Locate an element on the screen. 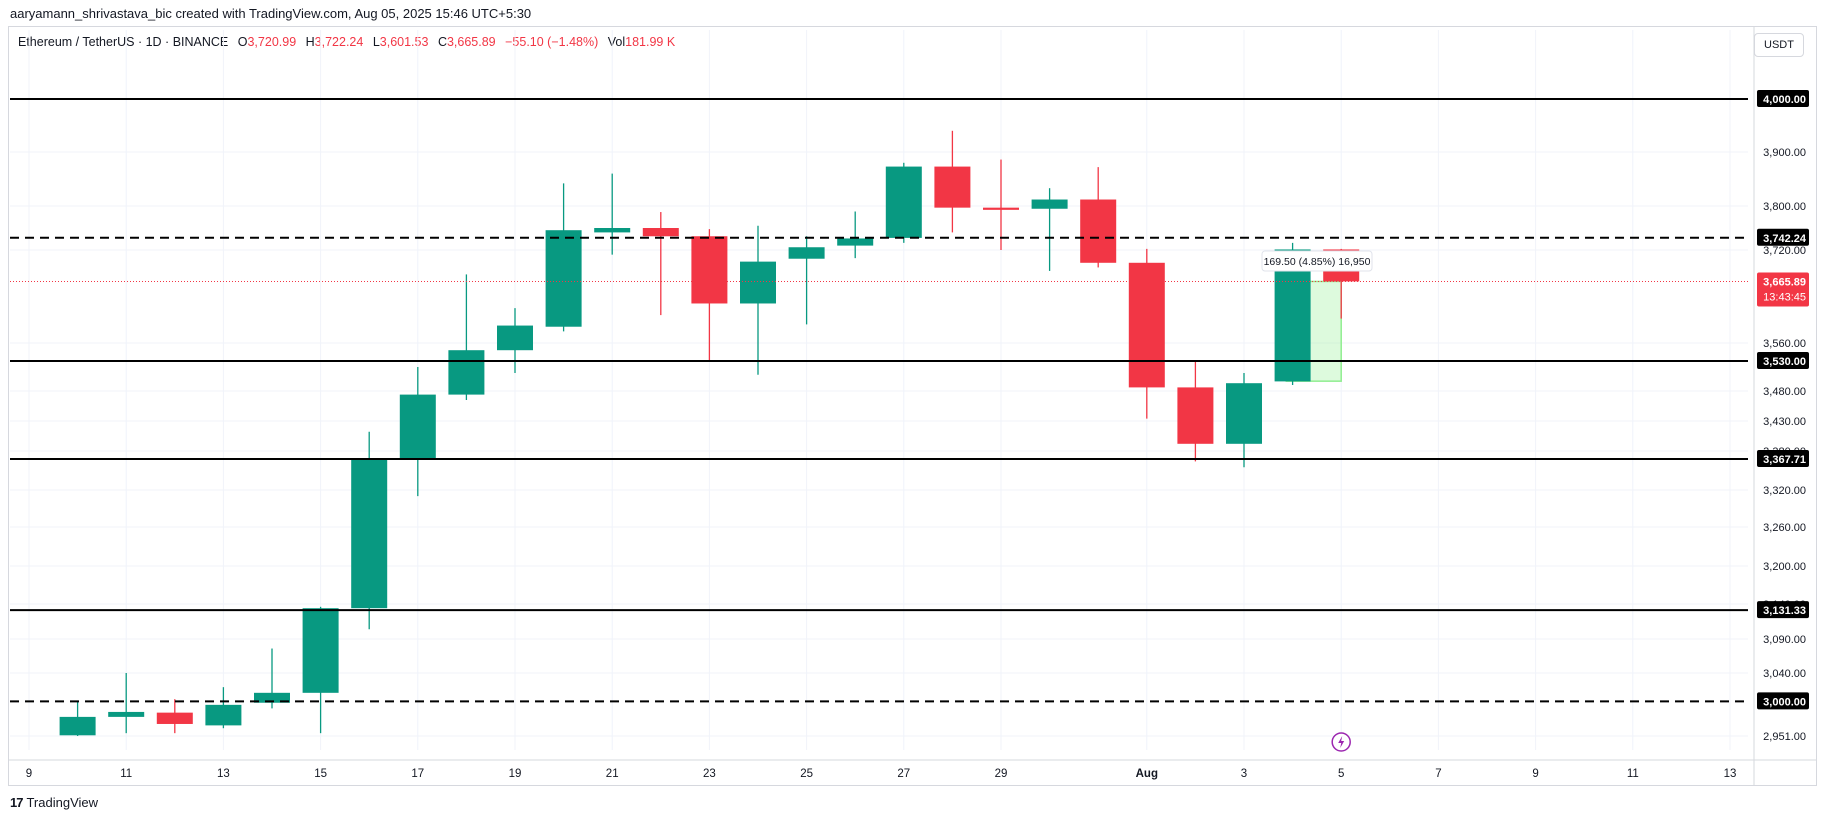 This screenshot has width=1825, height=819. open-value: 3,720.99 is located at coordinates (272, 42).